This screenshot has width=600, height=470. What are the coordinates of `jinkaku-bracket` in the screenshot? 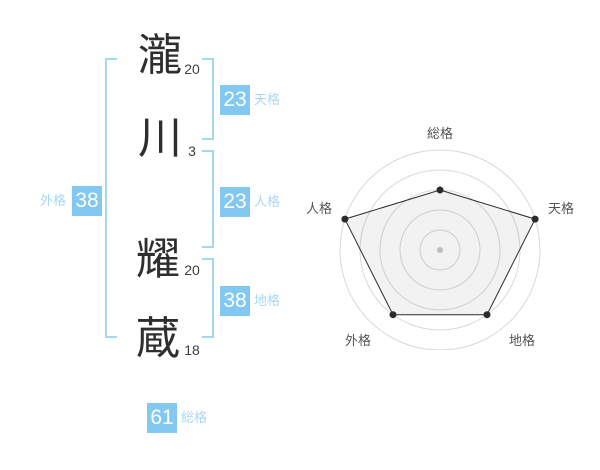 It's located at (208, 199).